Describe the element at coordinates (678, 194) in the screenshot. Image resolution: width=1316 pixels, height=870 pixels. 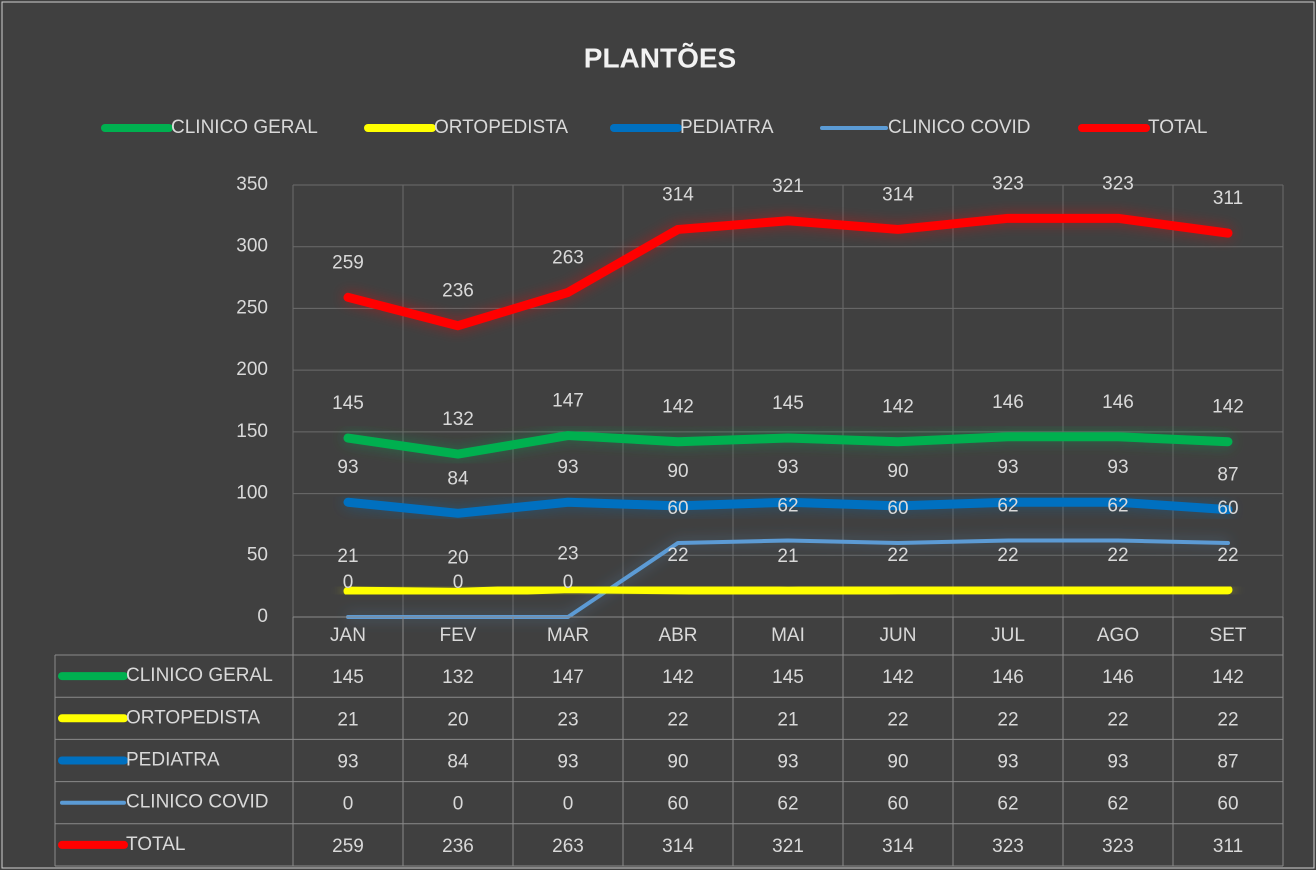
I see `data-label: 314` at that location.